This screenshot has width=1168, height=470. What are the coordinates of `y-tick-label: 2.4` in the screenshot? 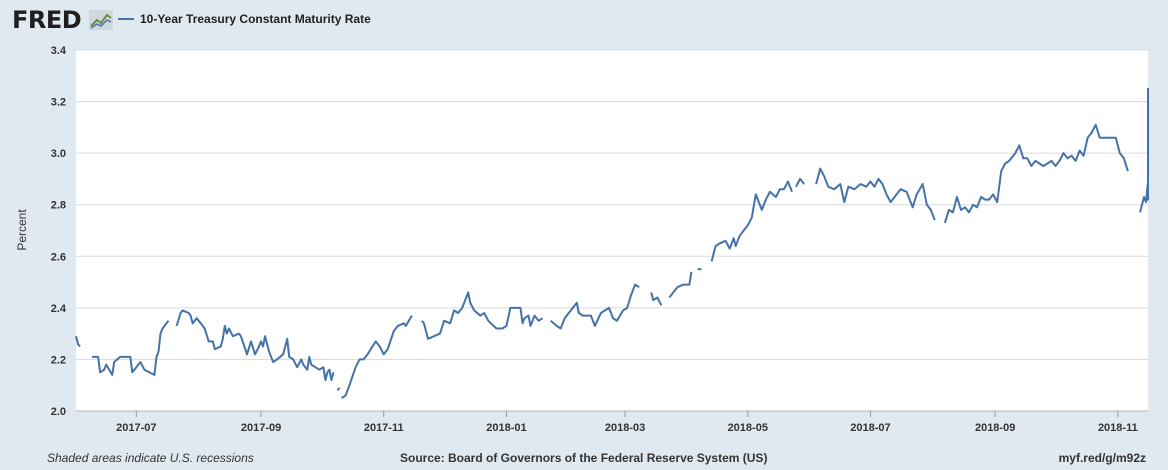 It's located at (59, 309).